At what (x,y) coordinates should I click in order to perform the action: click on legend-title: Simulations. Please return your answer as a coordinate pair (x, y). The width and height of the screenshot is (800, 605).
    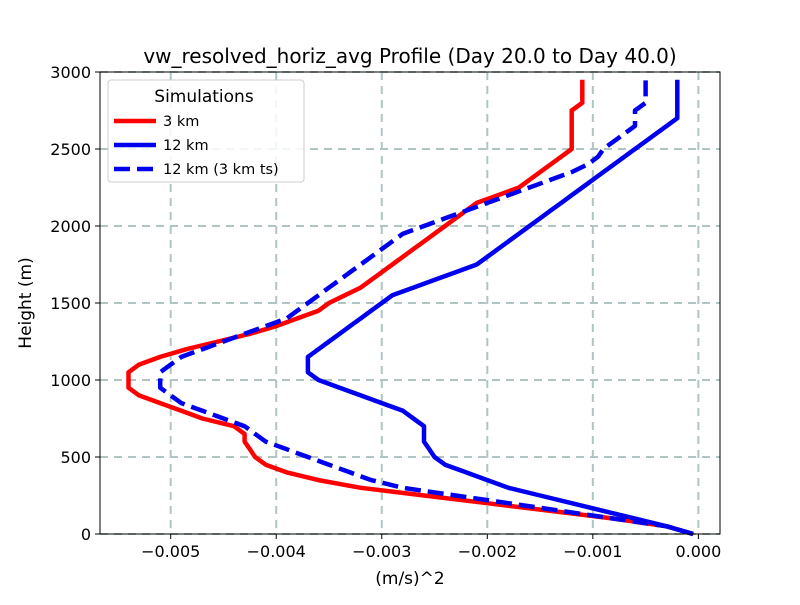
    Looking at the image, I should click on (204, 97).